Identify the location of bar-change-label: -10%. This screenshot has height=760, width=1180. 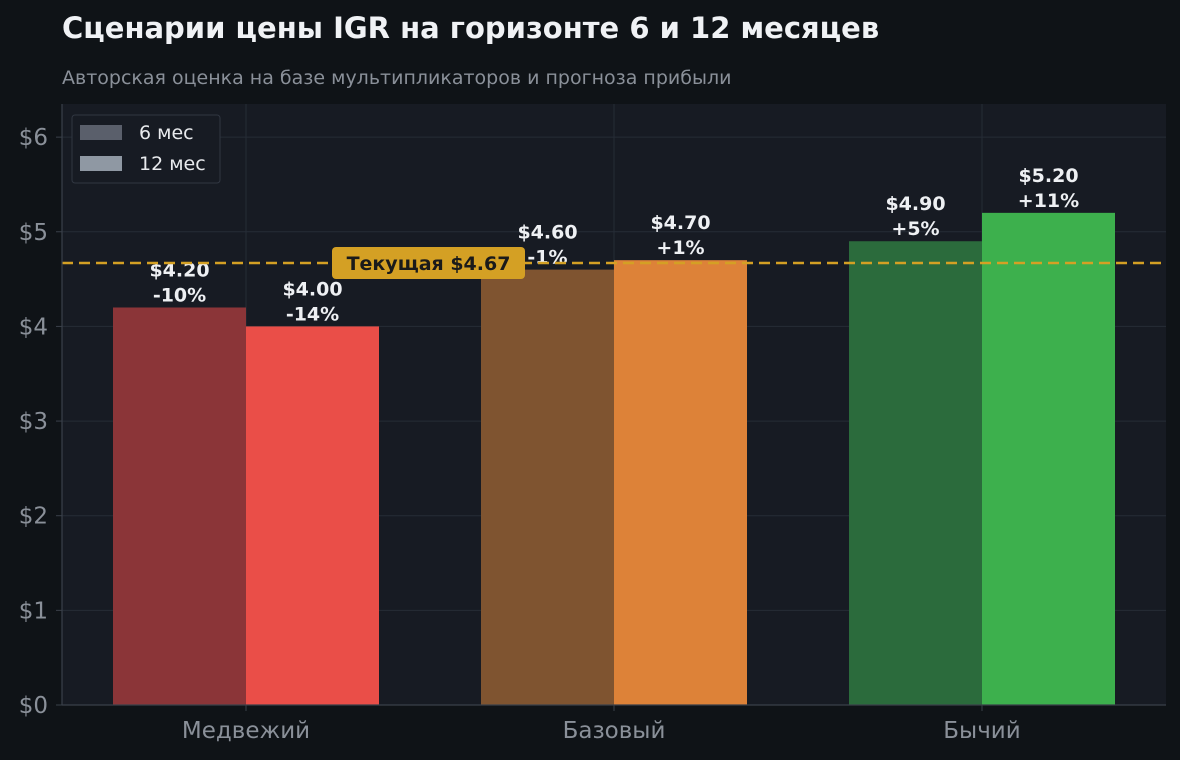
(179, 295).